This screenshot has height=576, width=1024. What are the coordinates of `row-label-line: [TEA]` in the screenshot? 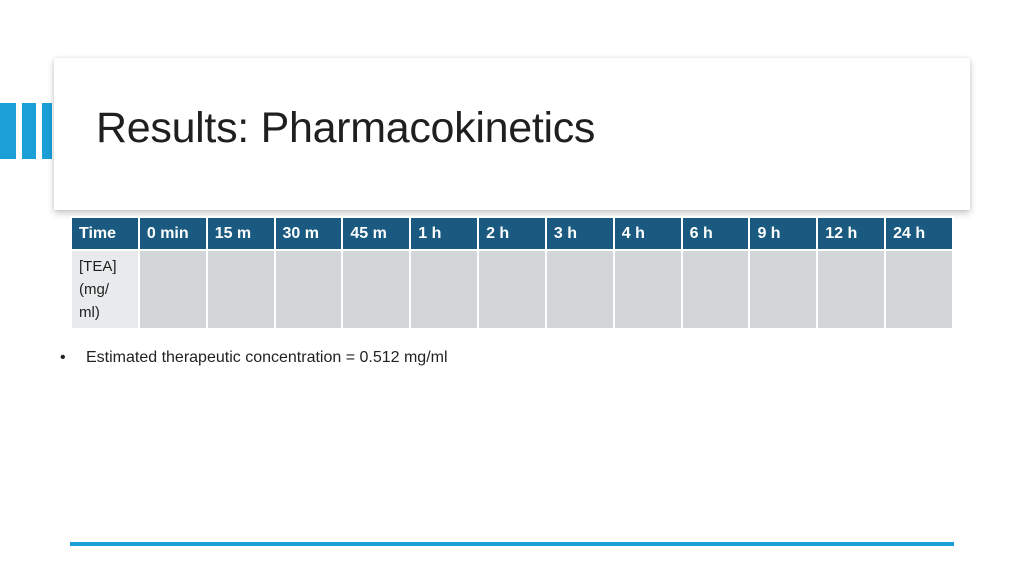 It's located at (98, 266).